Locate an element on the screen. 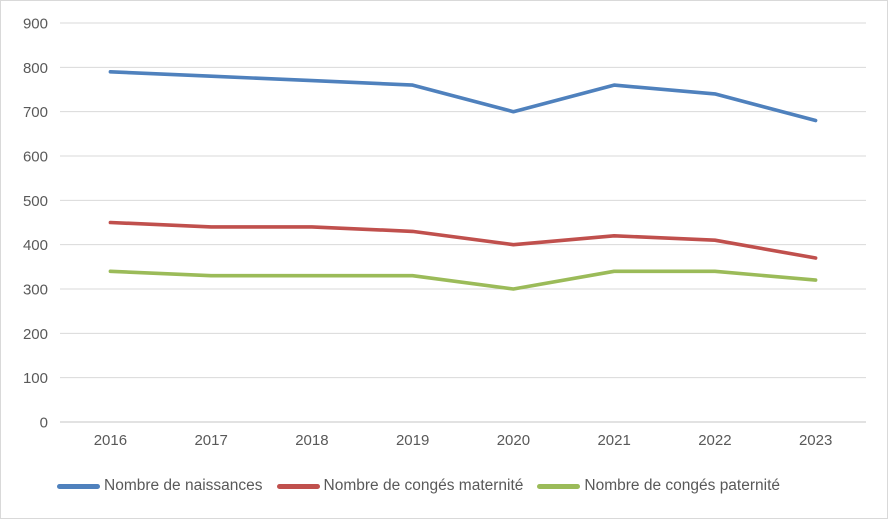 The image size is (888, 519). legend-label: Nombre de congés paternité is located at coordinates (682, 486).